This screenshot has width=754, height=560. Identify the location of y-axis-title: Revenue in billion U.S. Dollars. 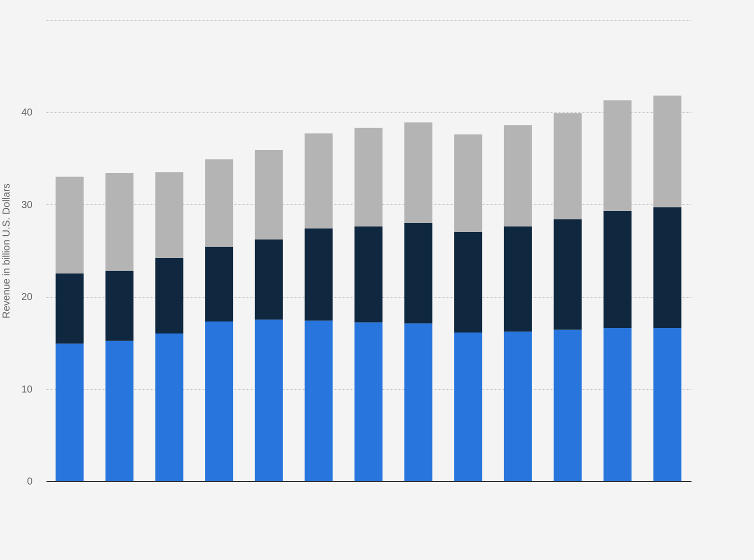
(6, 251).